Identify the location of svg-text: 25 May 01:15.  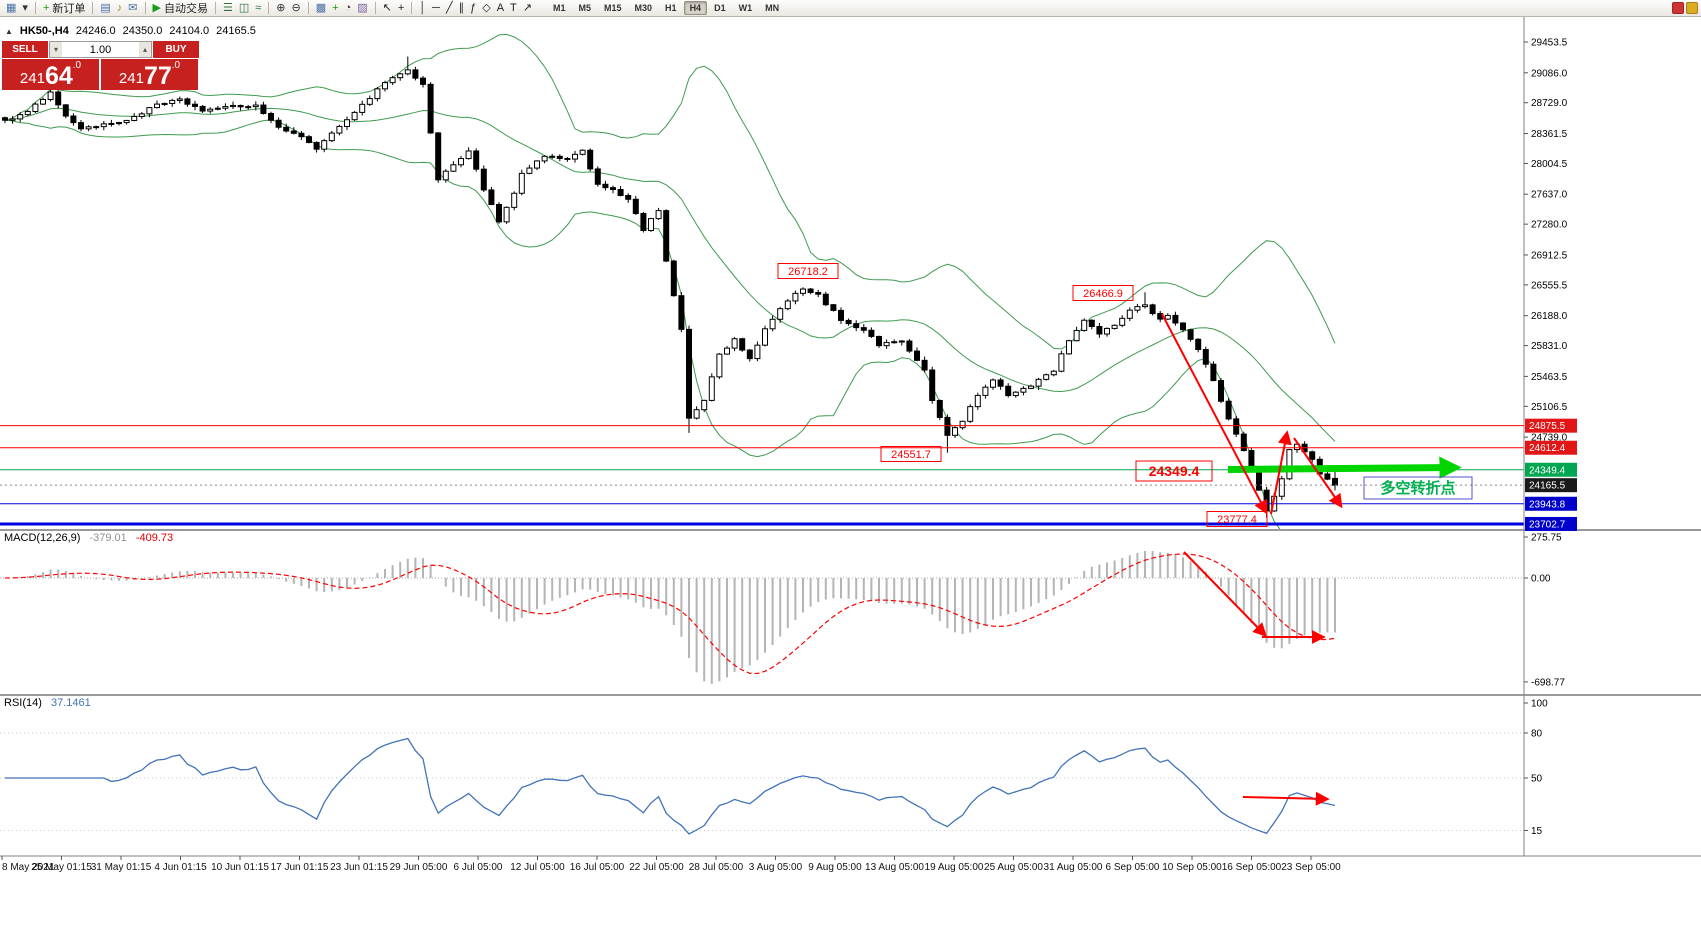
(61, 867).